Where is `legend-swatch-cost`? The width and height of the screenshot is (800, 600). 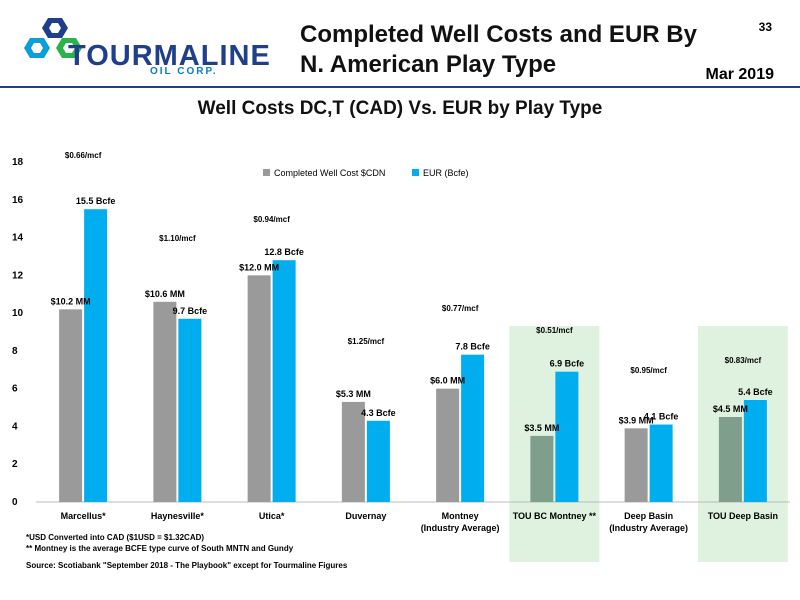
legend-swatch-cost is located at coordinates (266, 172).